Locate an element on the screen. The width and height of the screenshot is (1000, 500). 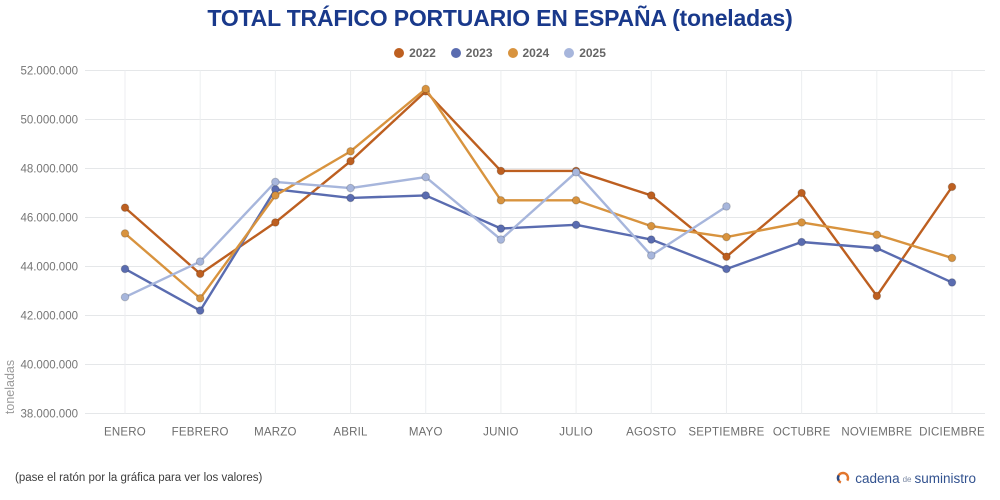
brand-logo: cadena de suministro is located at coordinates (905, 478).